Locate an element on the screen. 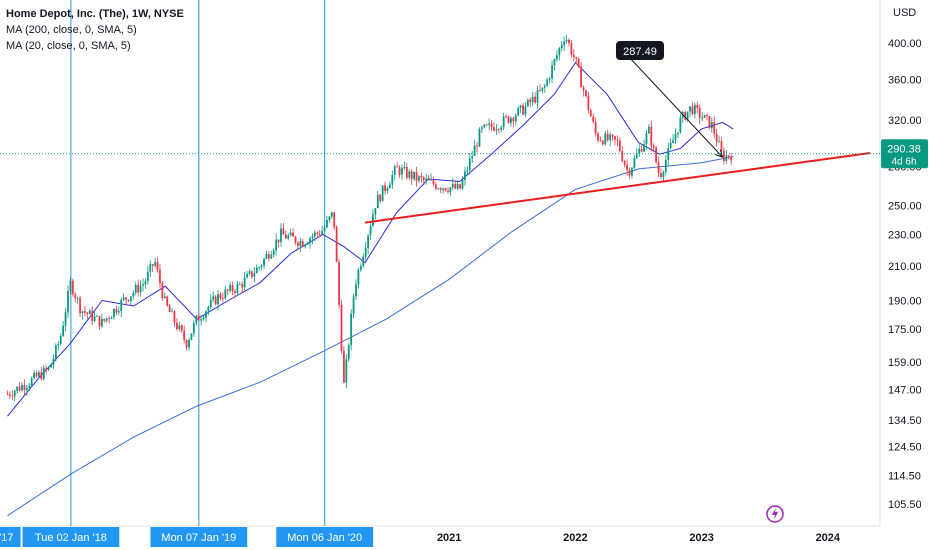 The image size is (932, 550). ma20-legend: MA (20, close, 0, SMA, 5) is located at coordinates (68, 46).